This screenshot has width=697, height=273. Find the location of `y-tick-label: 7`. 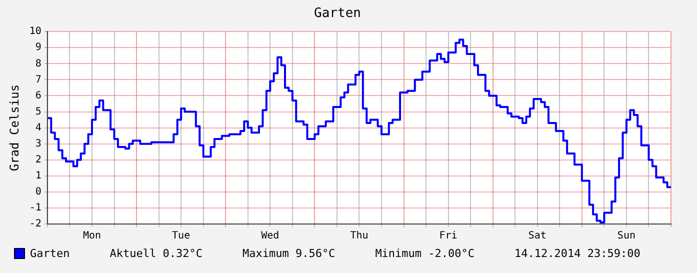

y-tick-label: 7 is located at coordinates (38, 80).